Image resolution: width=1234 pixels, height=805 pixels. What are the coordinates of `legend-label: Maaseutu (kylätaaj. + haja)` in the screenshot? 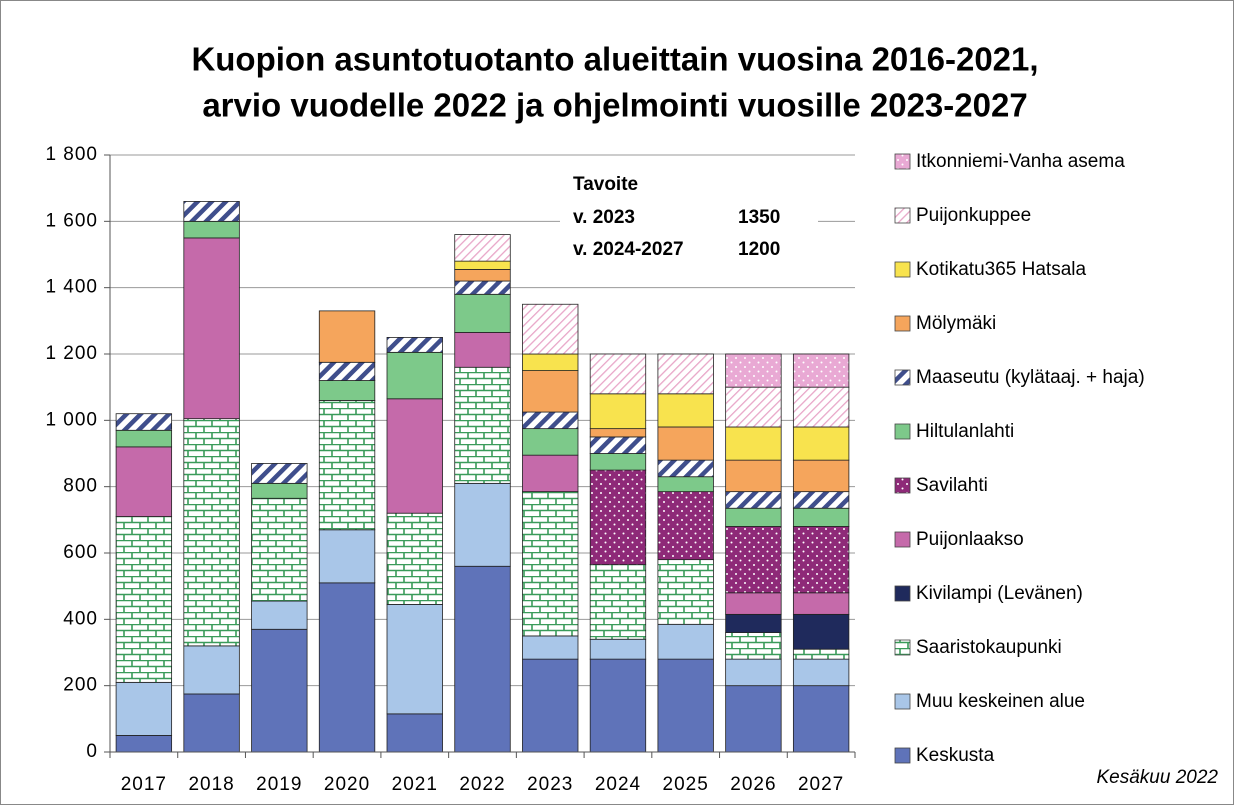 It's located at (1030, 377).